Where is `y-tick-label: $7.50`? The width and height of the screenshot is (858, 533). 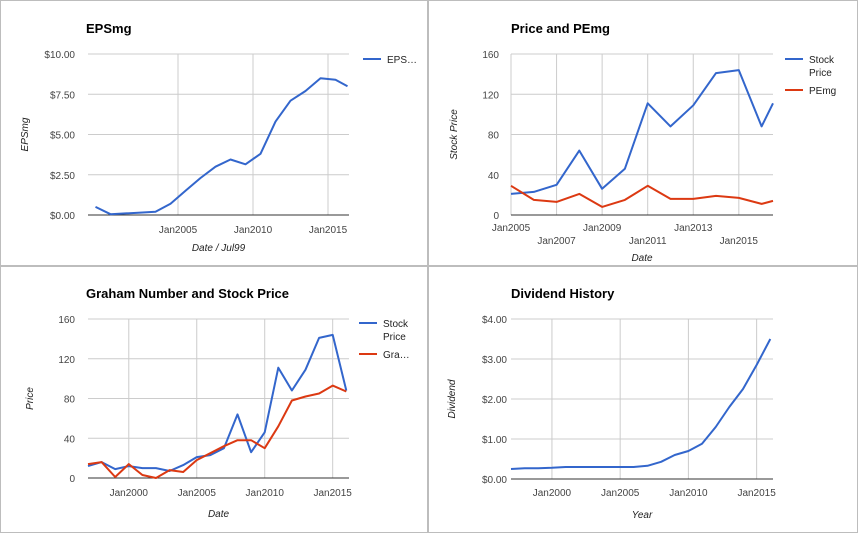 y-tick-label: $7.50 is located at coordinates (62, 95).